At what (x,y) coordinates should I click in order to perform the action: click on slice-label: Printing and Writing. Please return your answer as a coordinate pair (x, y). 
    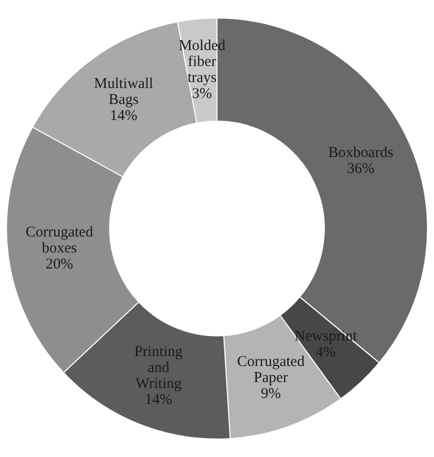
    Looking at the image, I should click on (159, 368).